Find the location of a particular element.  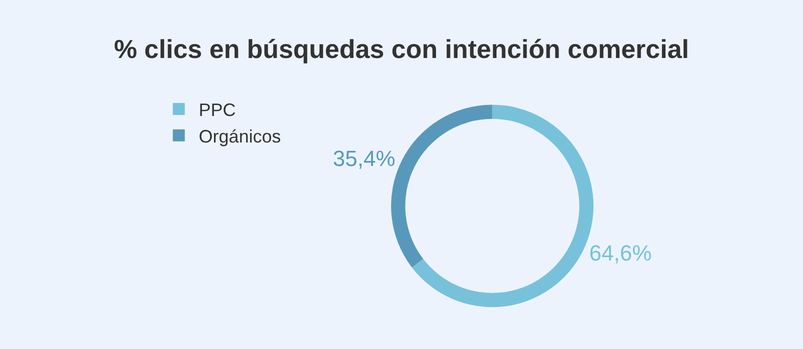

legend-label: Orgánicos is located at coordinates (239, 136).